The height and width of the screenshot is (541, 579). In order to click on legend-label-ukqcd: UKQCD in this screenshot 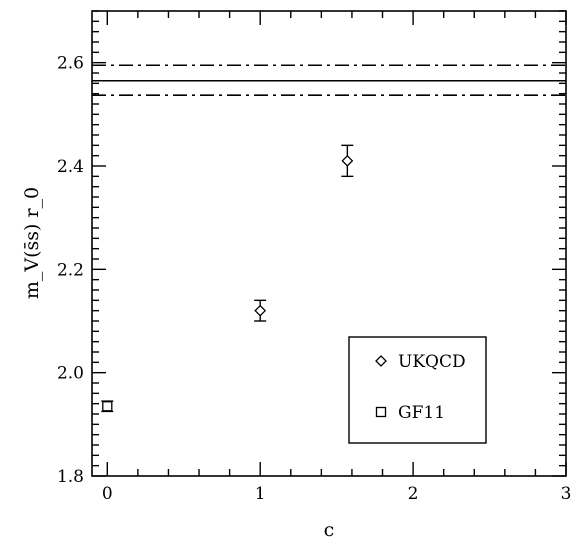, I will do `click(432, 362)`.